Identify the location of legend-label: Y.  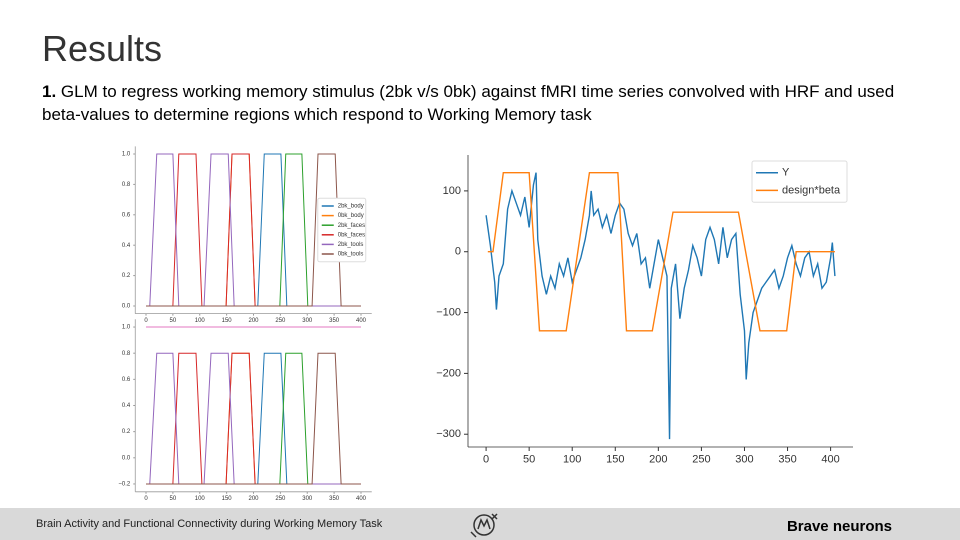
(786, 173).